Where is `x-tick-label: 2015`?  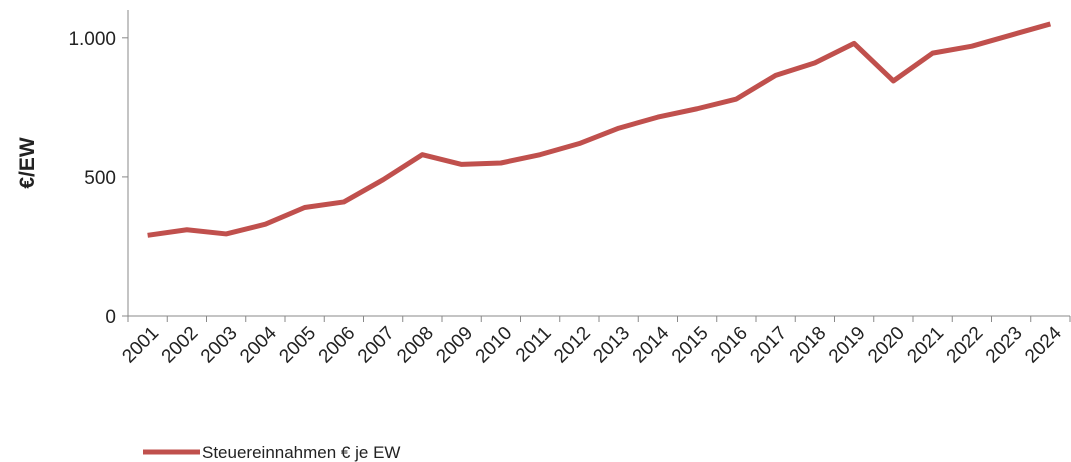
x-tick-label: 2015 is located at coordinates (690, 345).